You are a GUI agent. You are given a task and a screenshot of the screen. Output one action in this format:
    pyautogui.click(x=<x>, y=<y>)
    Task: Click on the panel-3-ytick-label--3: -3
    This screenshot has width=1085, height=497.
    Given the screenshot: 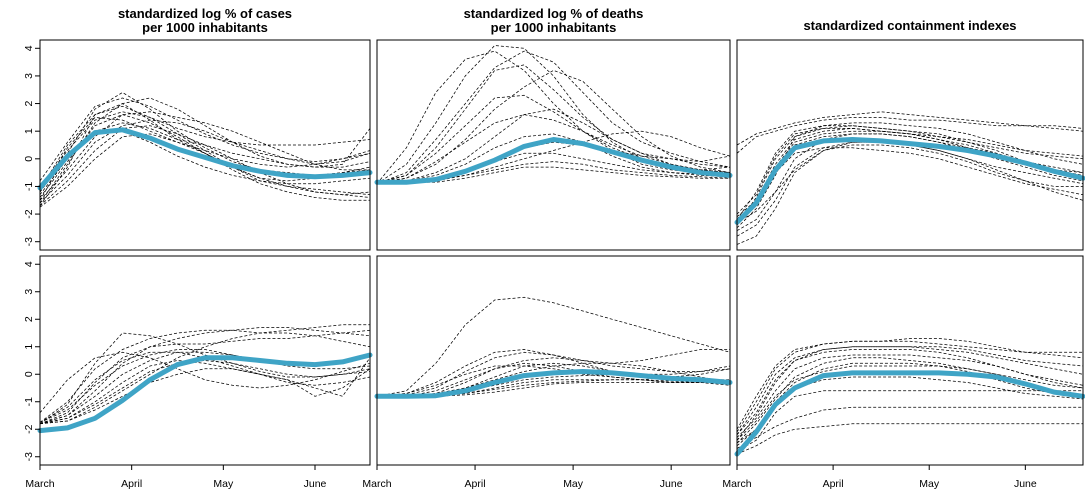 What is the action you would take?
    pyautogui.click(x=29, y=456)
    